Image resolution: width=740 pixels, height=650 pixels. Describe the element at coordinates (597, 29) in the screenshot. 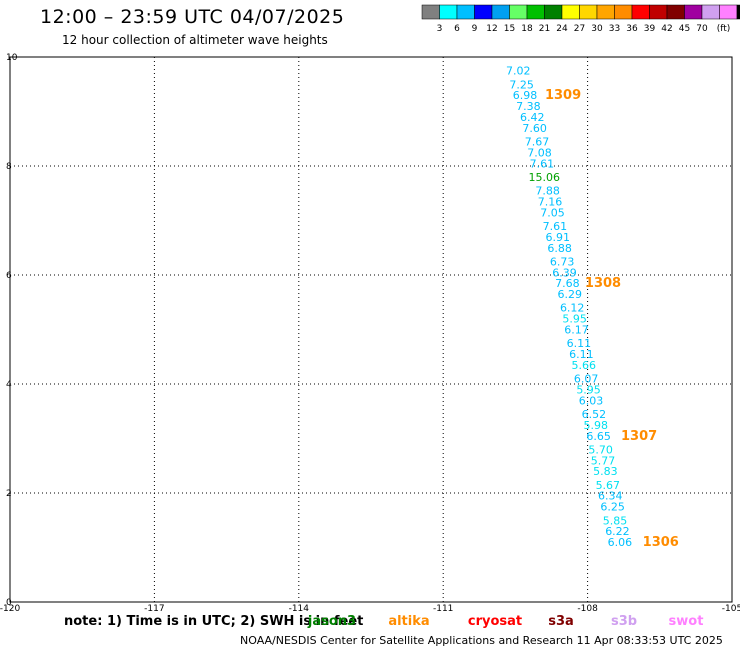

I see `legend-label: 30` at that location.